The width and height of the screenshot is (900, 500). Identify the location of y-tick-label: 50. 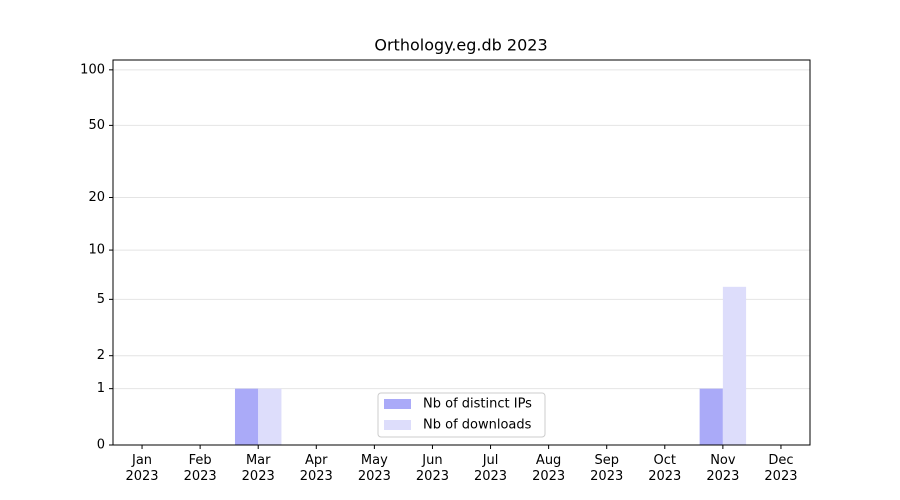
(96, 125).